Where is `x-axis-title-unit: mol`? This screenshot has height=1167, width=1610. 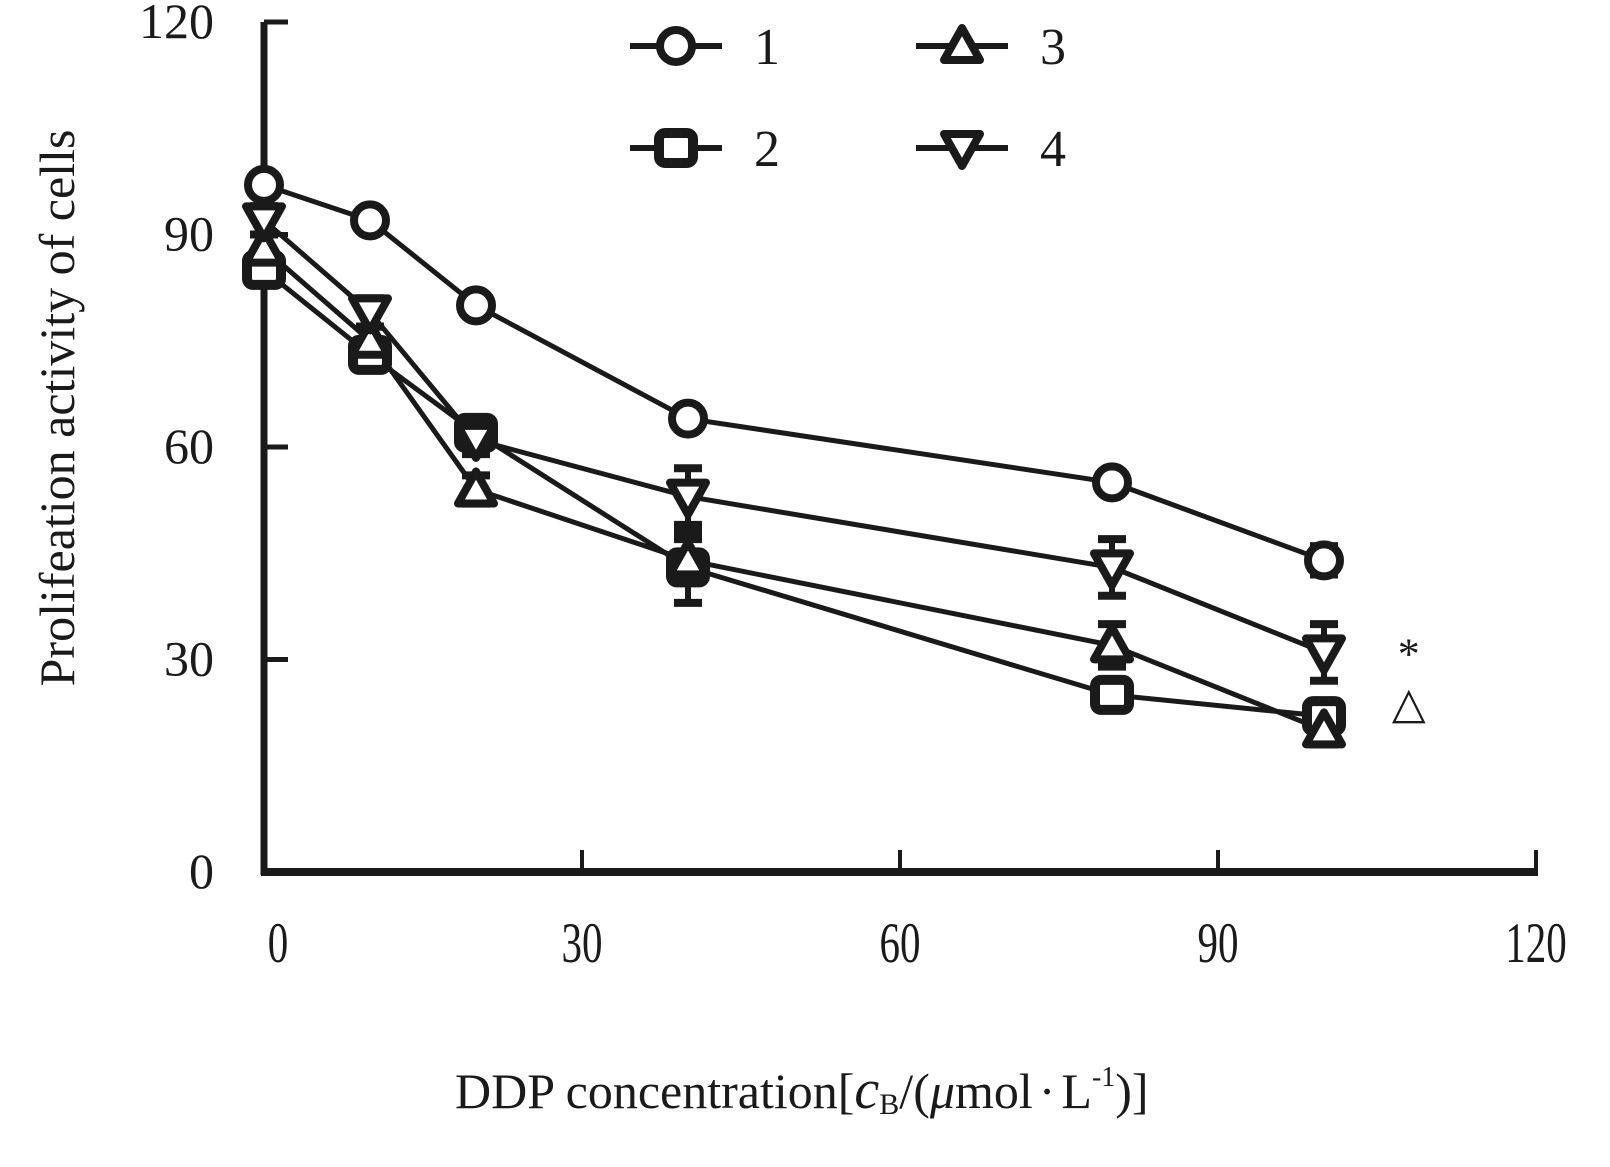 x-axis-title-unit: mol is located at coordinates (994, 1091).